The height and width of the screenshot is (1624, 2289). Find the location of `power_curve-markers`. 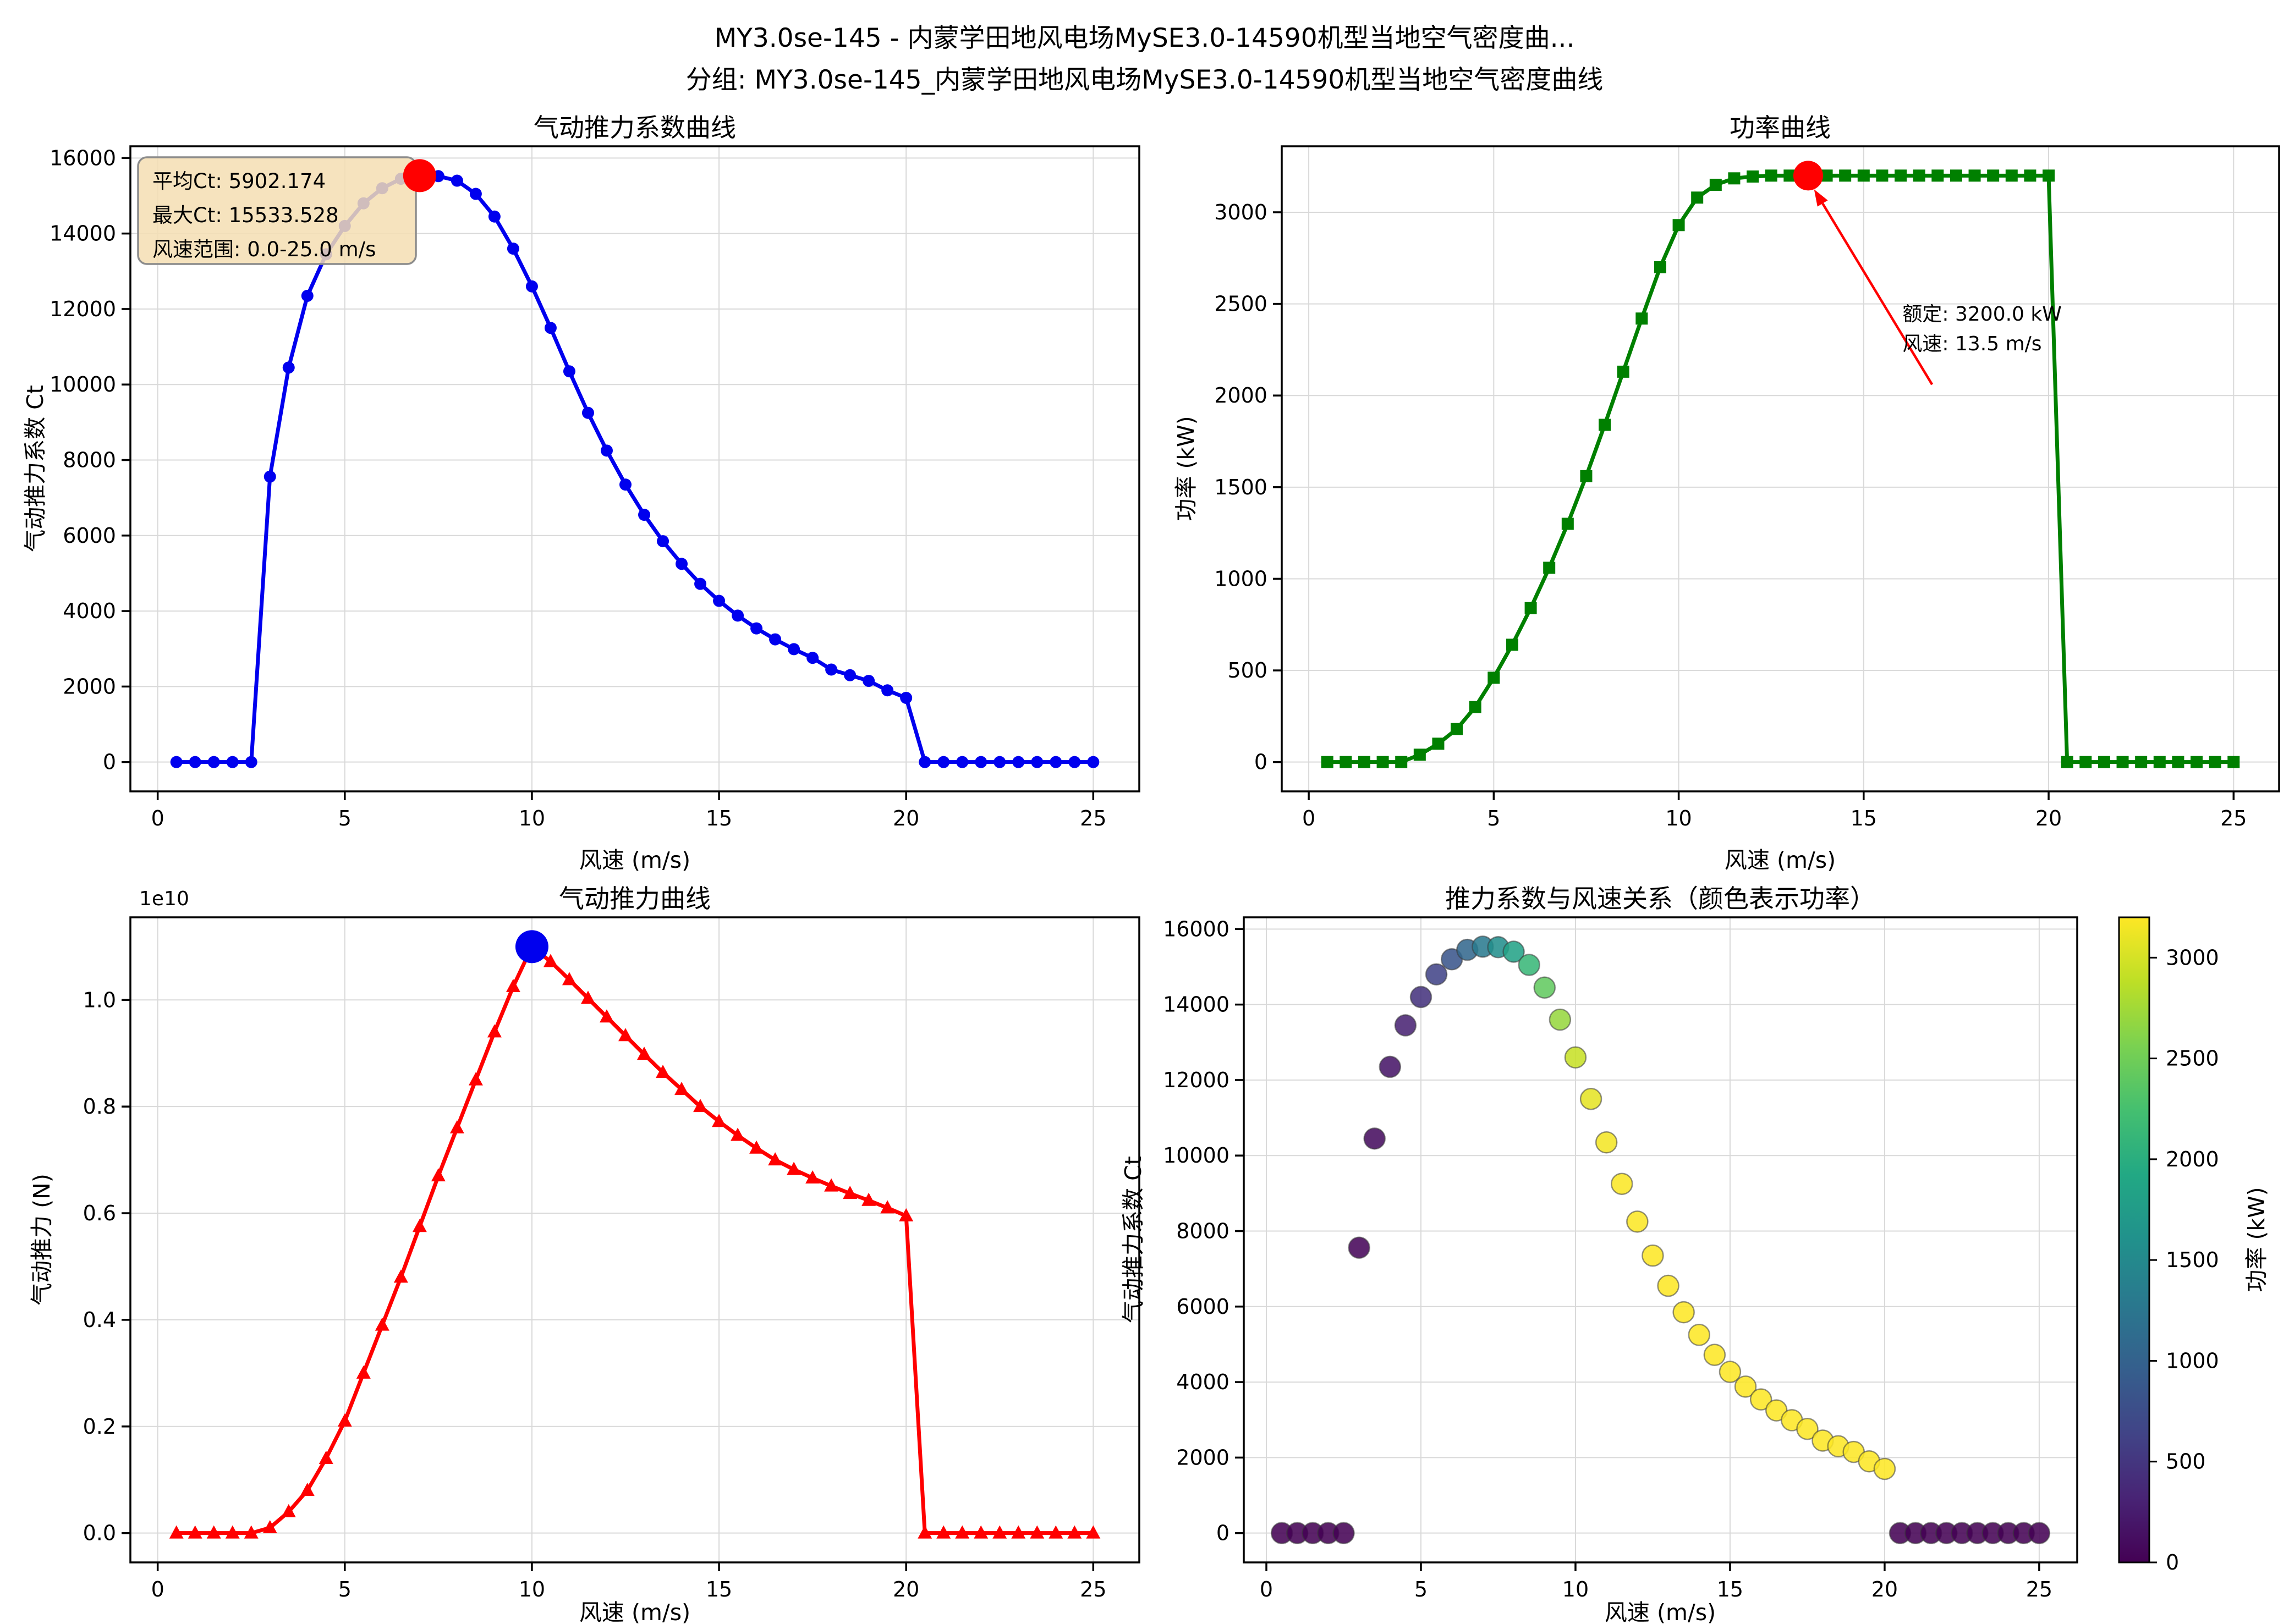

power_curve-markers is located at coordinates (1780, 468).